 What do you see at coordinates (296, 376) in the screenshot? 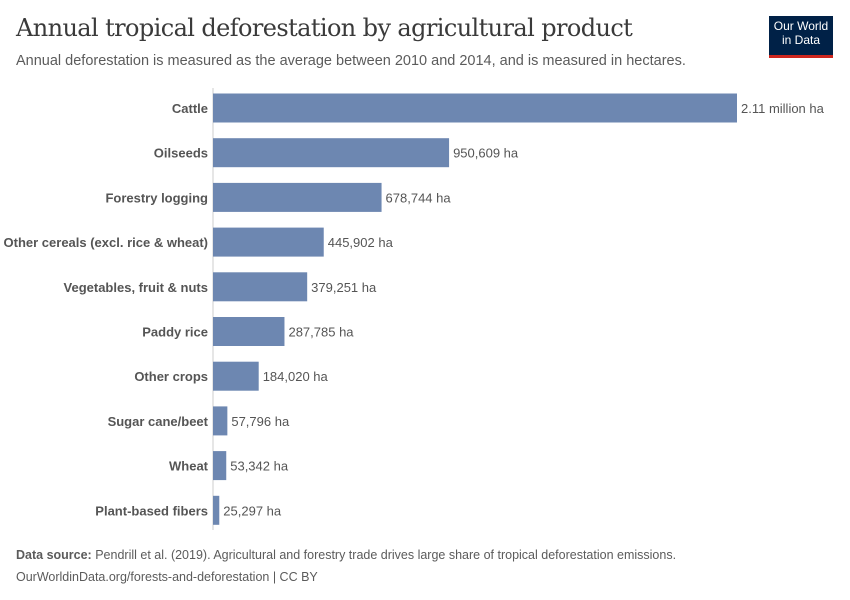
I see `value-label: 184,020 ha` at bounding box center [296, 376].